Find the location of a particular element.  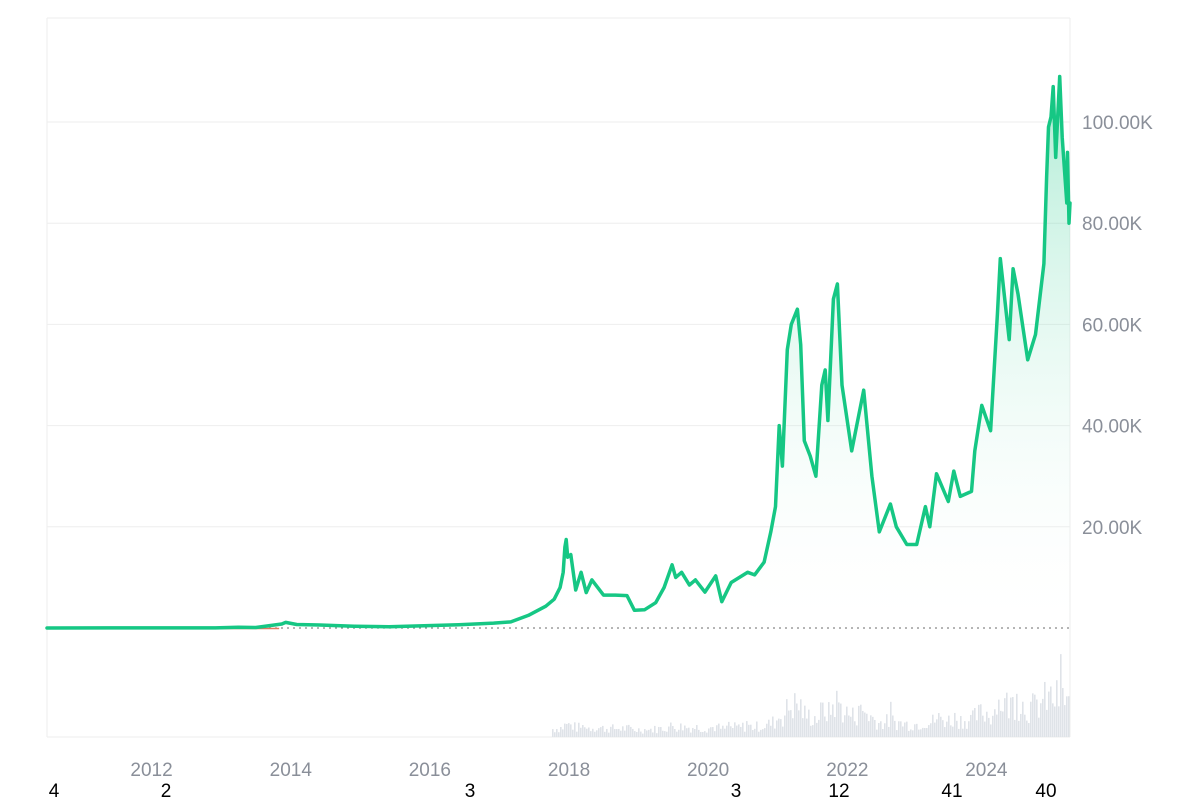

y-tick-label: 60.00K is located at coordinates (1112, 325).